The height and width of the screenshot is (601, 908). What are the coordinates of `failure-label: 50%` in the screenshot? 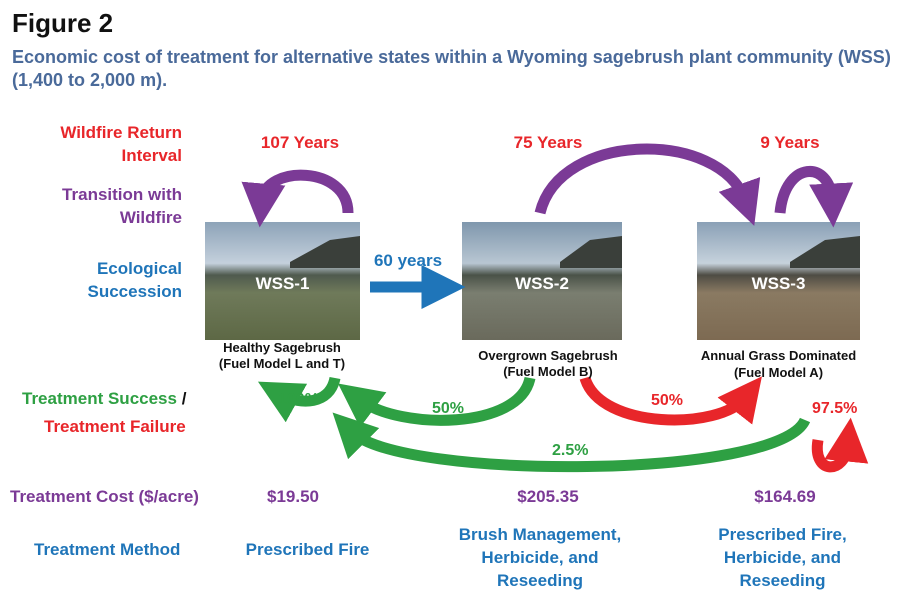 It's located at (667, 400).